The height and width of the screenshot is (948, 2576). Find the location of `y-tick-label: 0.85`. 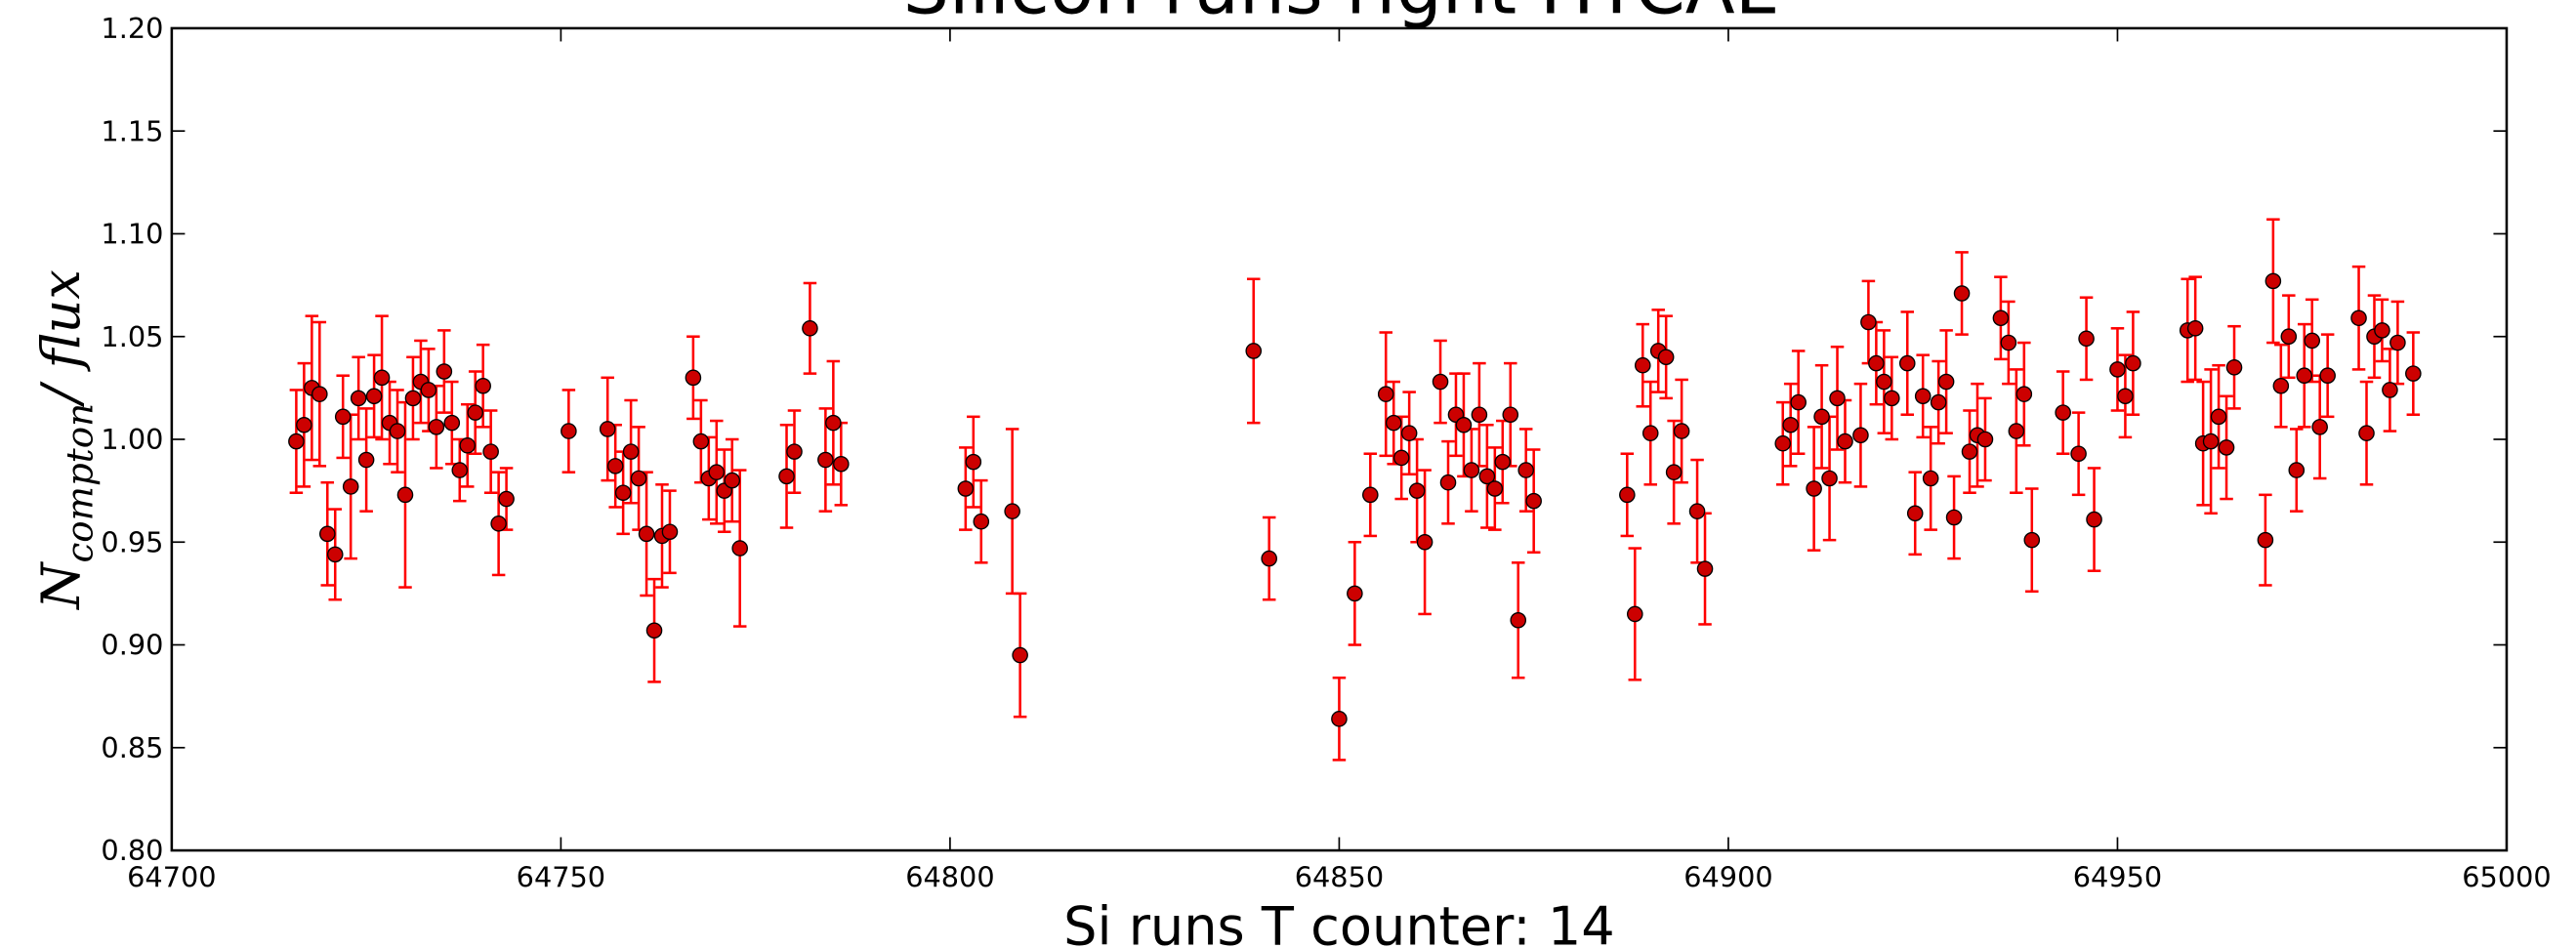

y-tick-label: 0.85 is located at coordinates (132, 747).